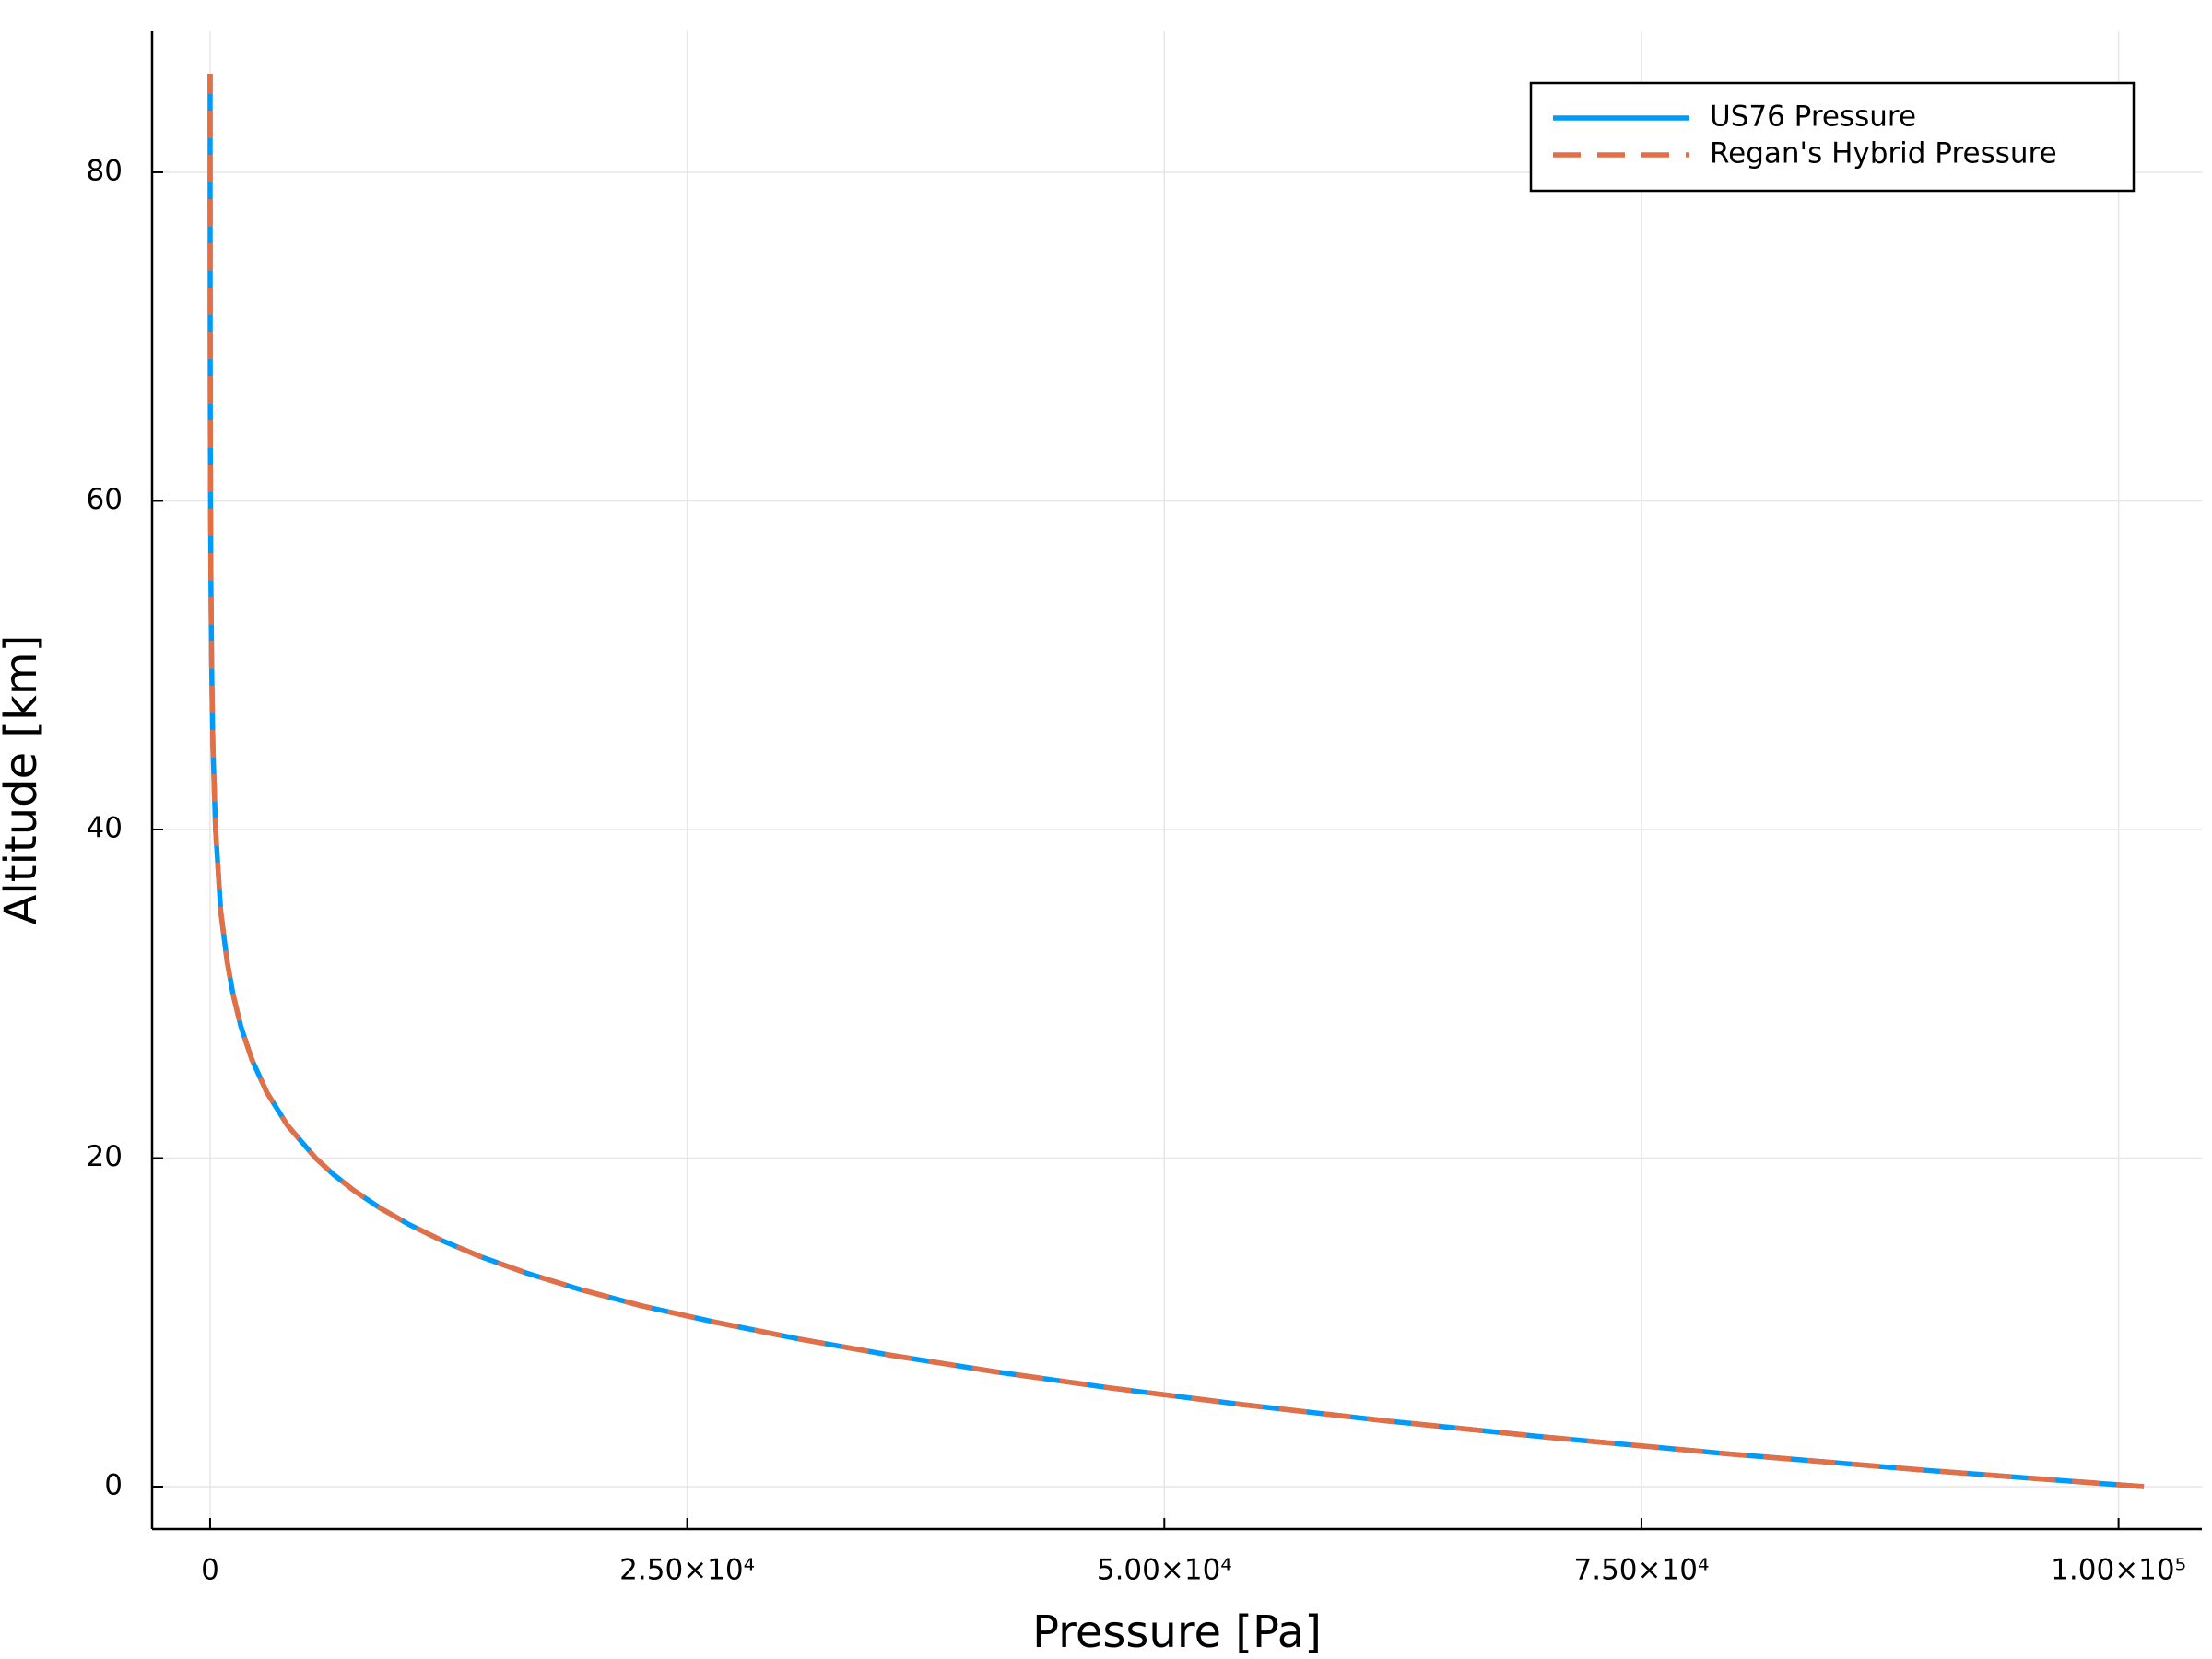  What do you see at coordinates (105, 499) in the screenshot?
I see `y-tick-label: 60` at bounding box center [105, 499].